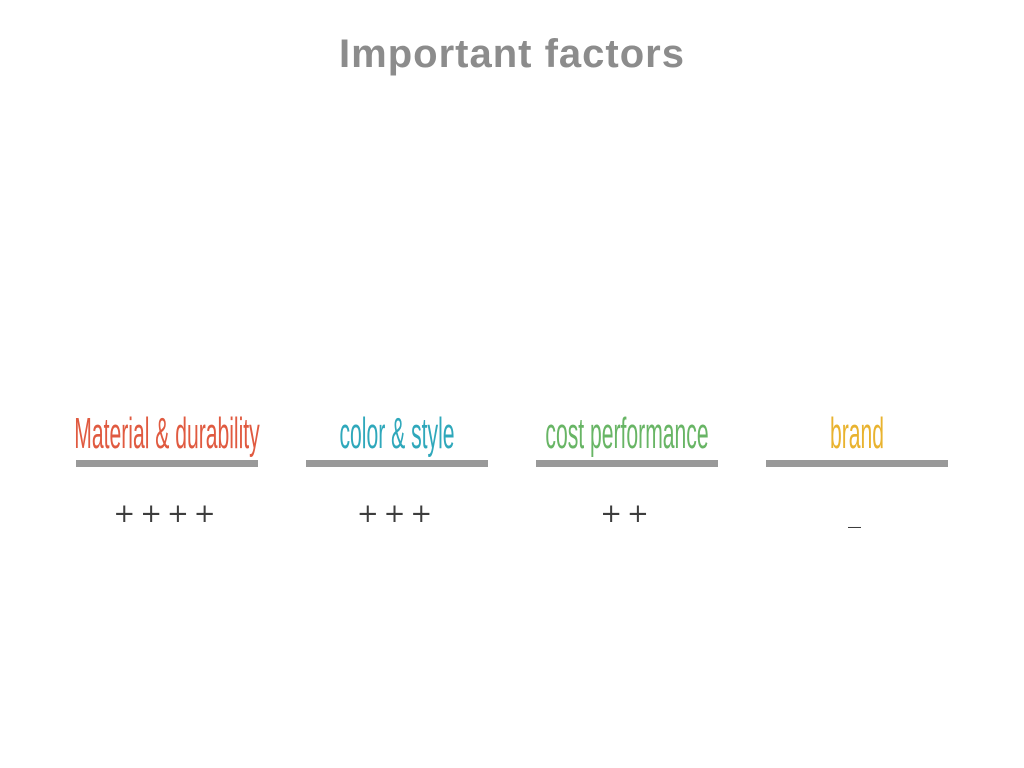  I want to click on factor-label: Material & durability, so click(167, 433).